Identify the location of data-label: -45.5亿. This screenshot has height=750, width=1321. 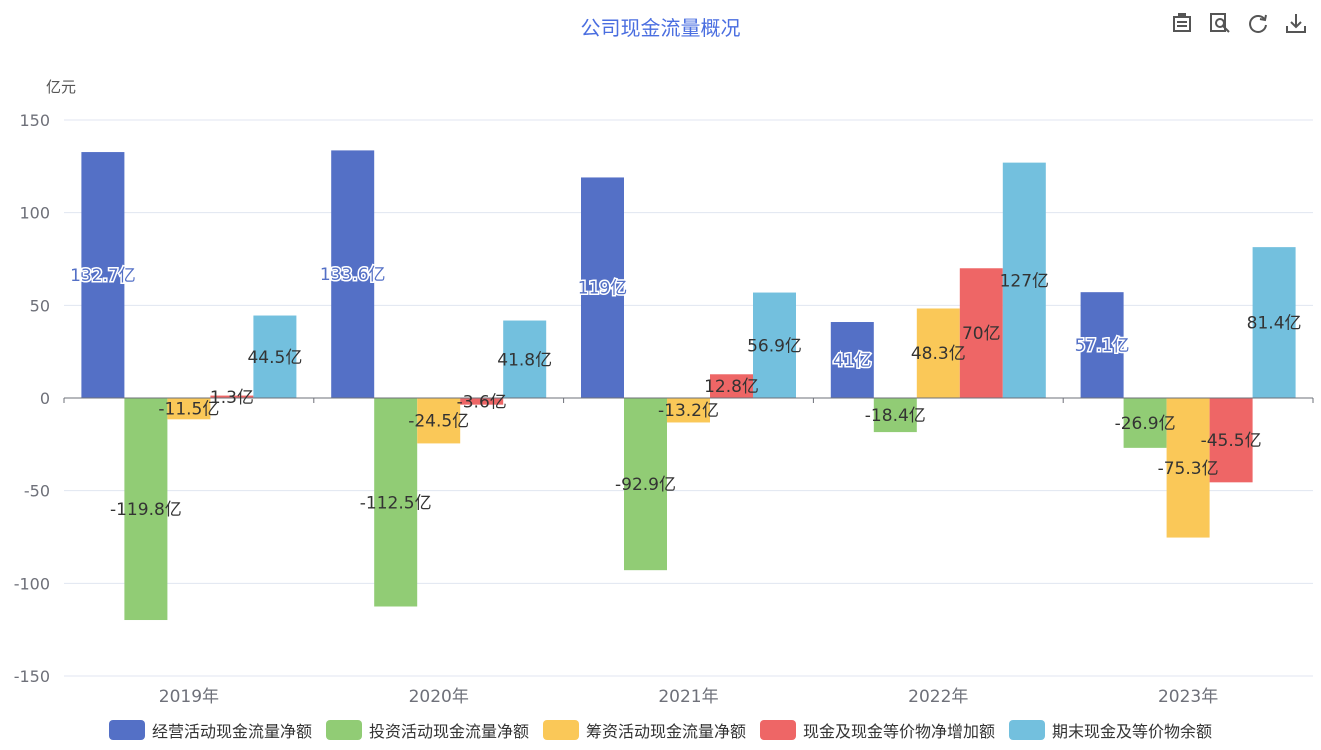
(1231, 441).